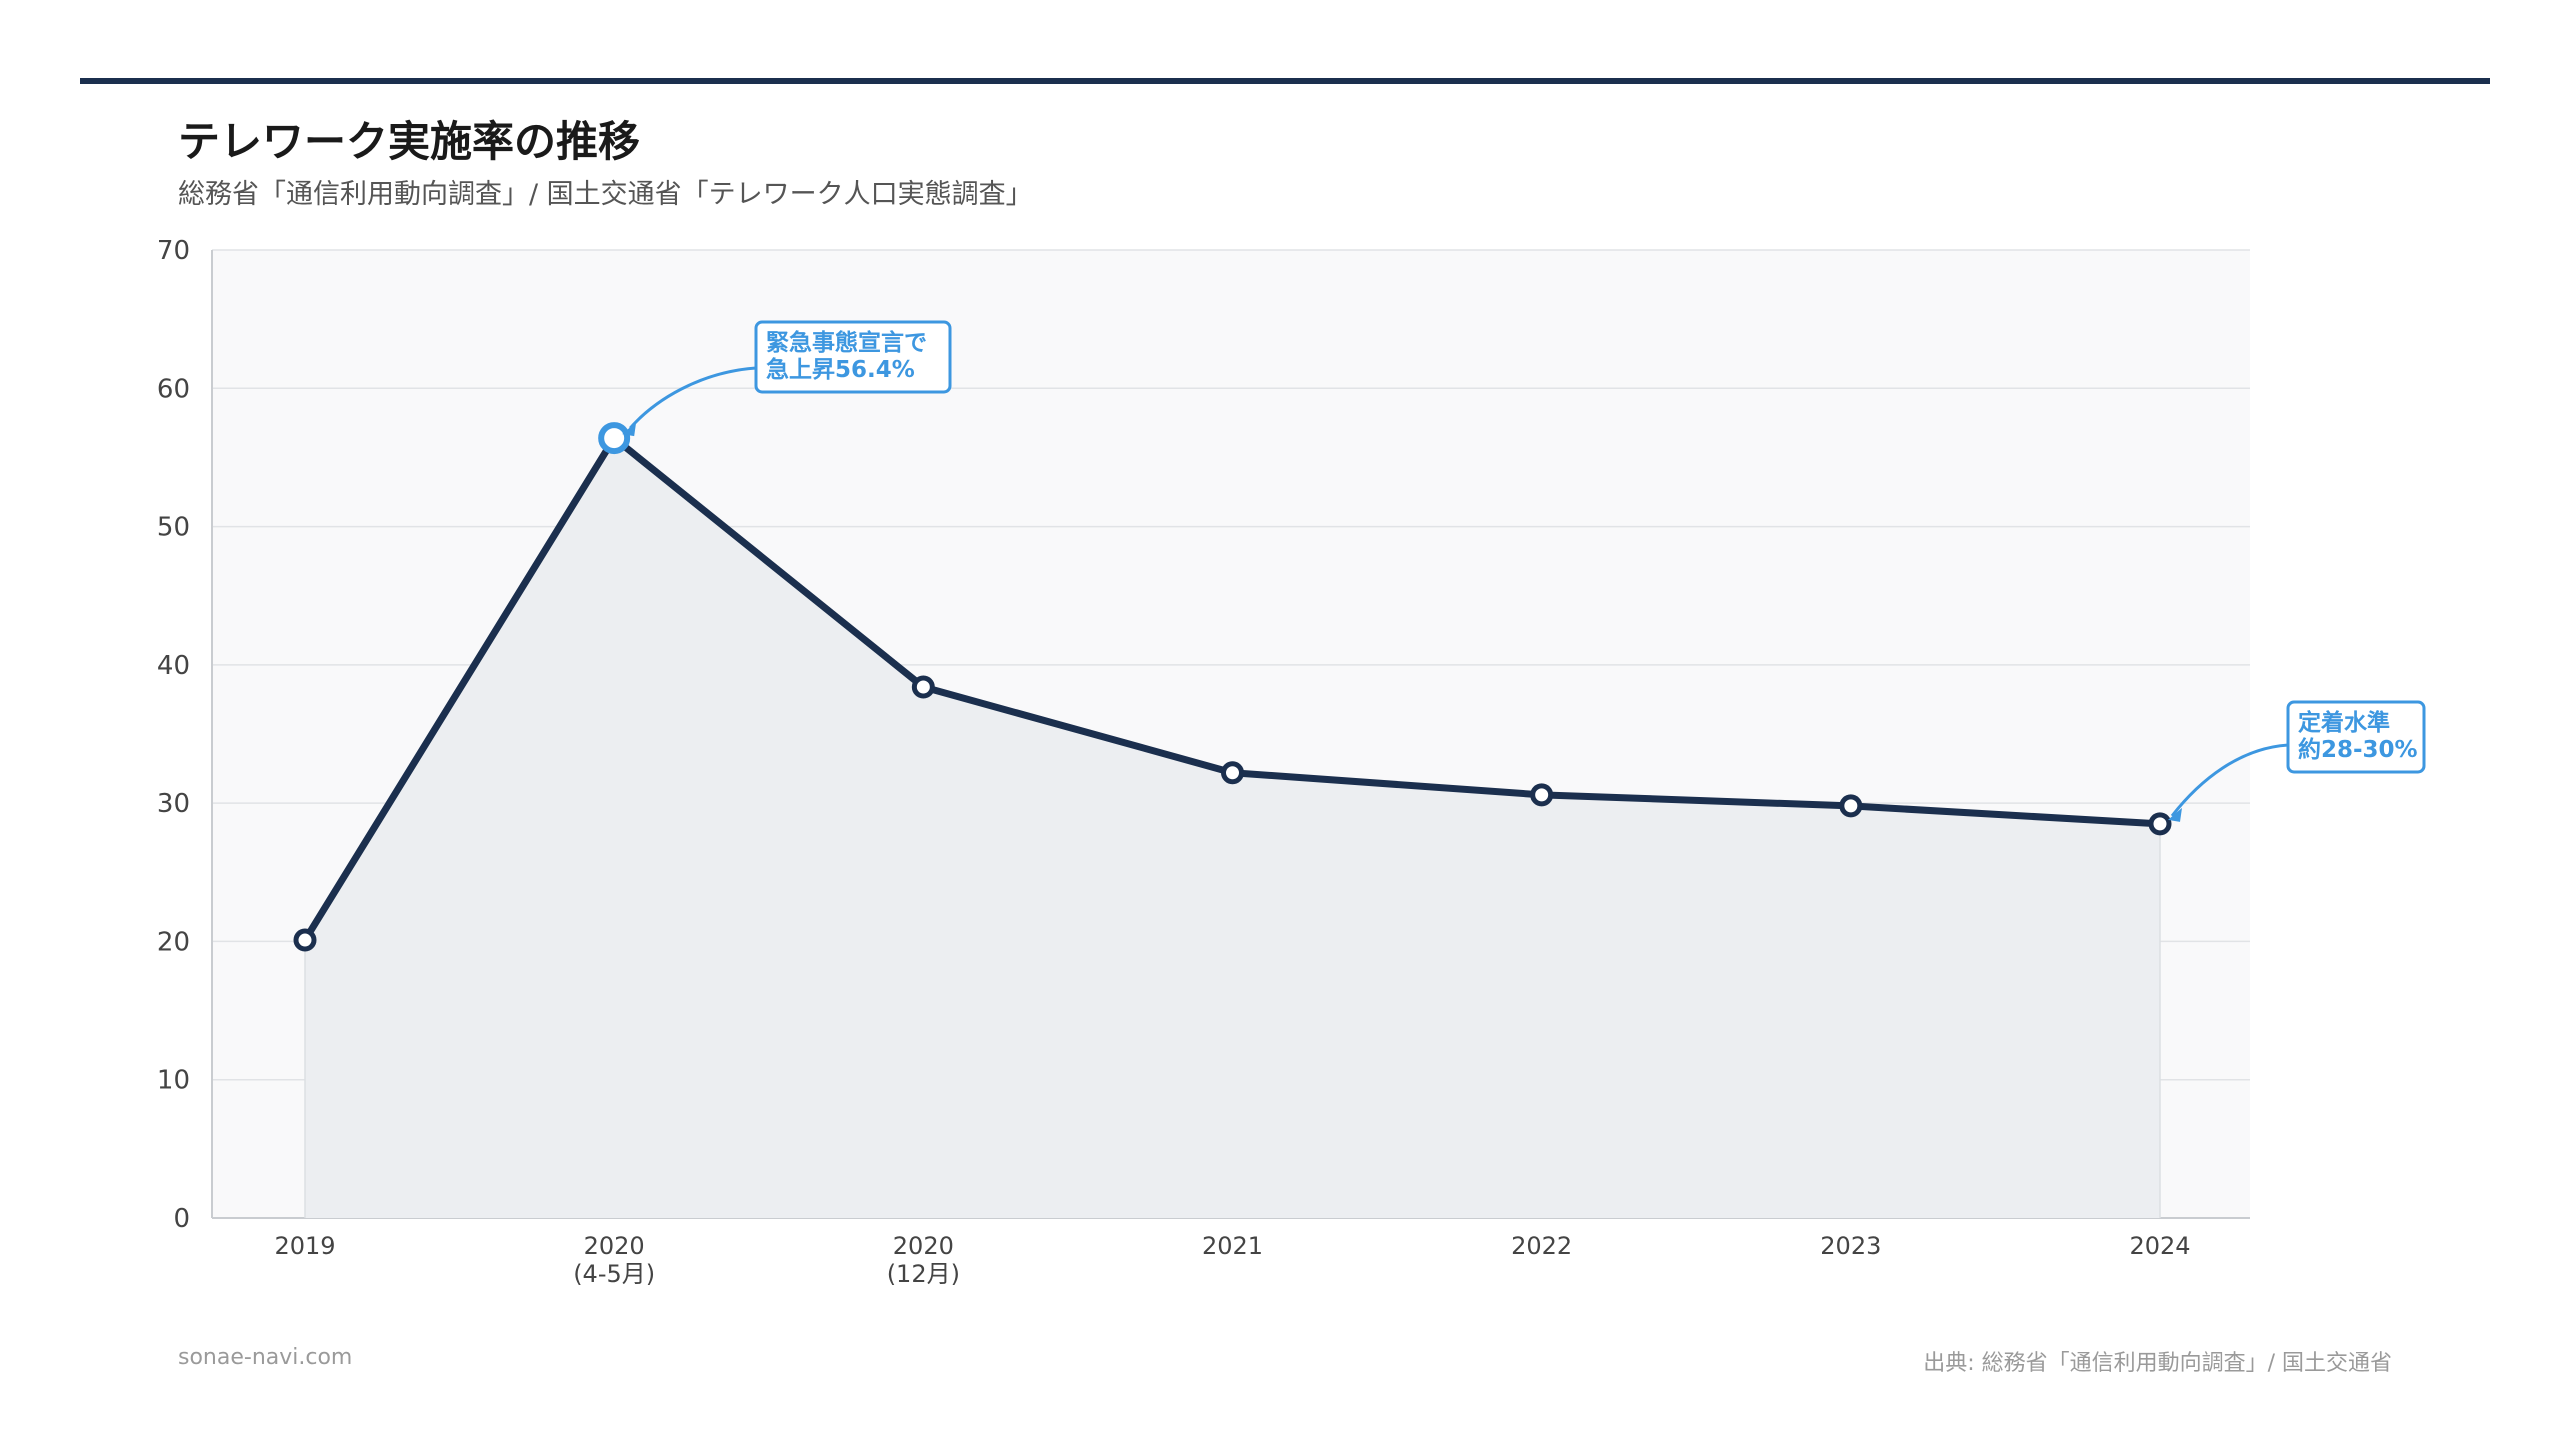 The image size is (2560, 1445). Describe the element at coordinates (846, 342) in the screenshot. I see `annotation-label: 緊急事態宣言で` at that location.